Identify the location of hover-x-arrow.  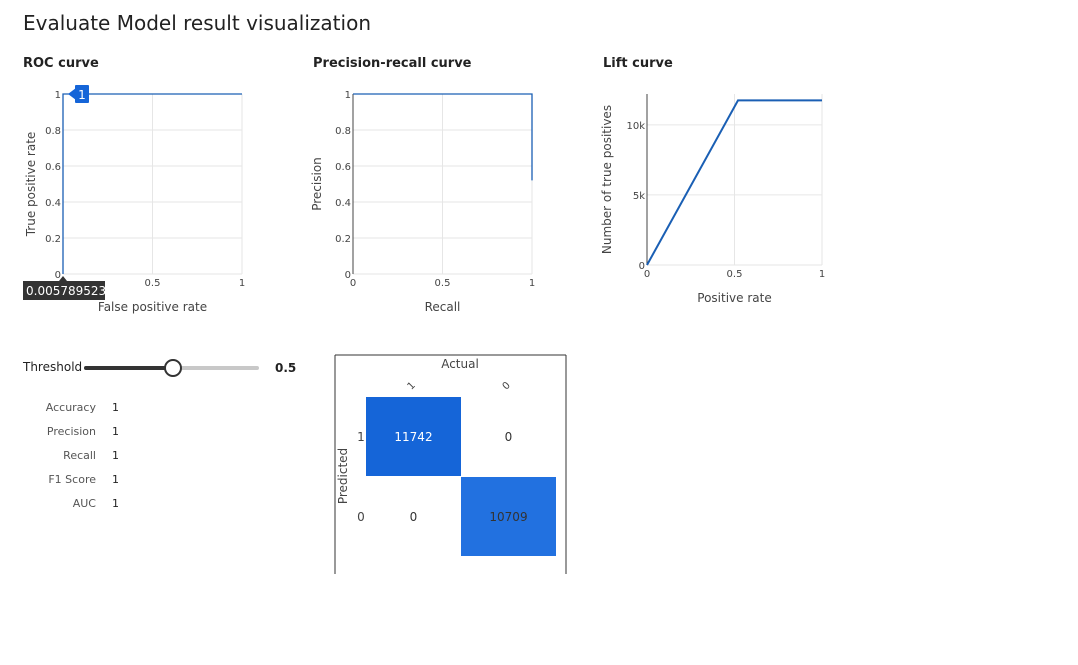
(63, 278).